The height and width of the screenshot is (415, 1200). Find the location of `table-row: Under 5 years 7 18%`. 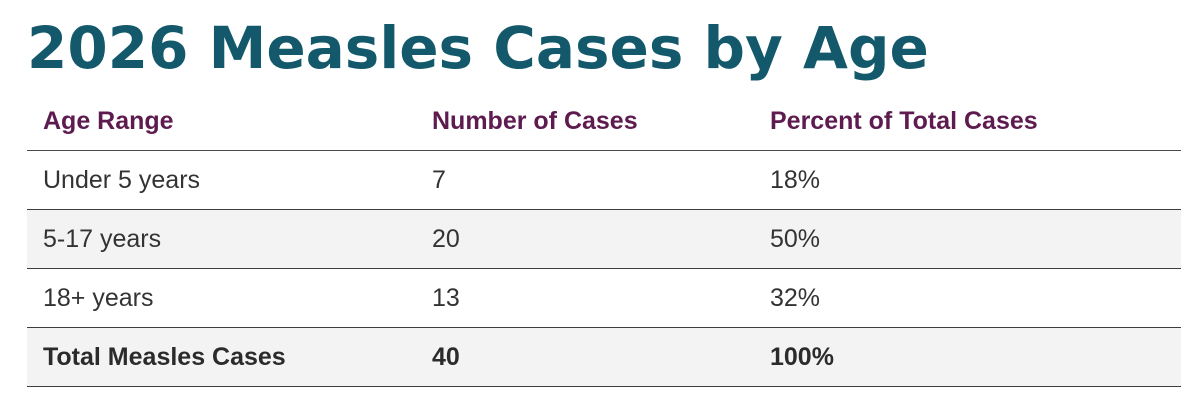

table-row: Under 5 years 7 18% is located at coordinates (604, 180).